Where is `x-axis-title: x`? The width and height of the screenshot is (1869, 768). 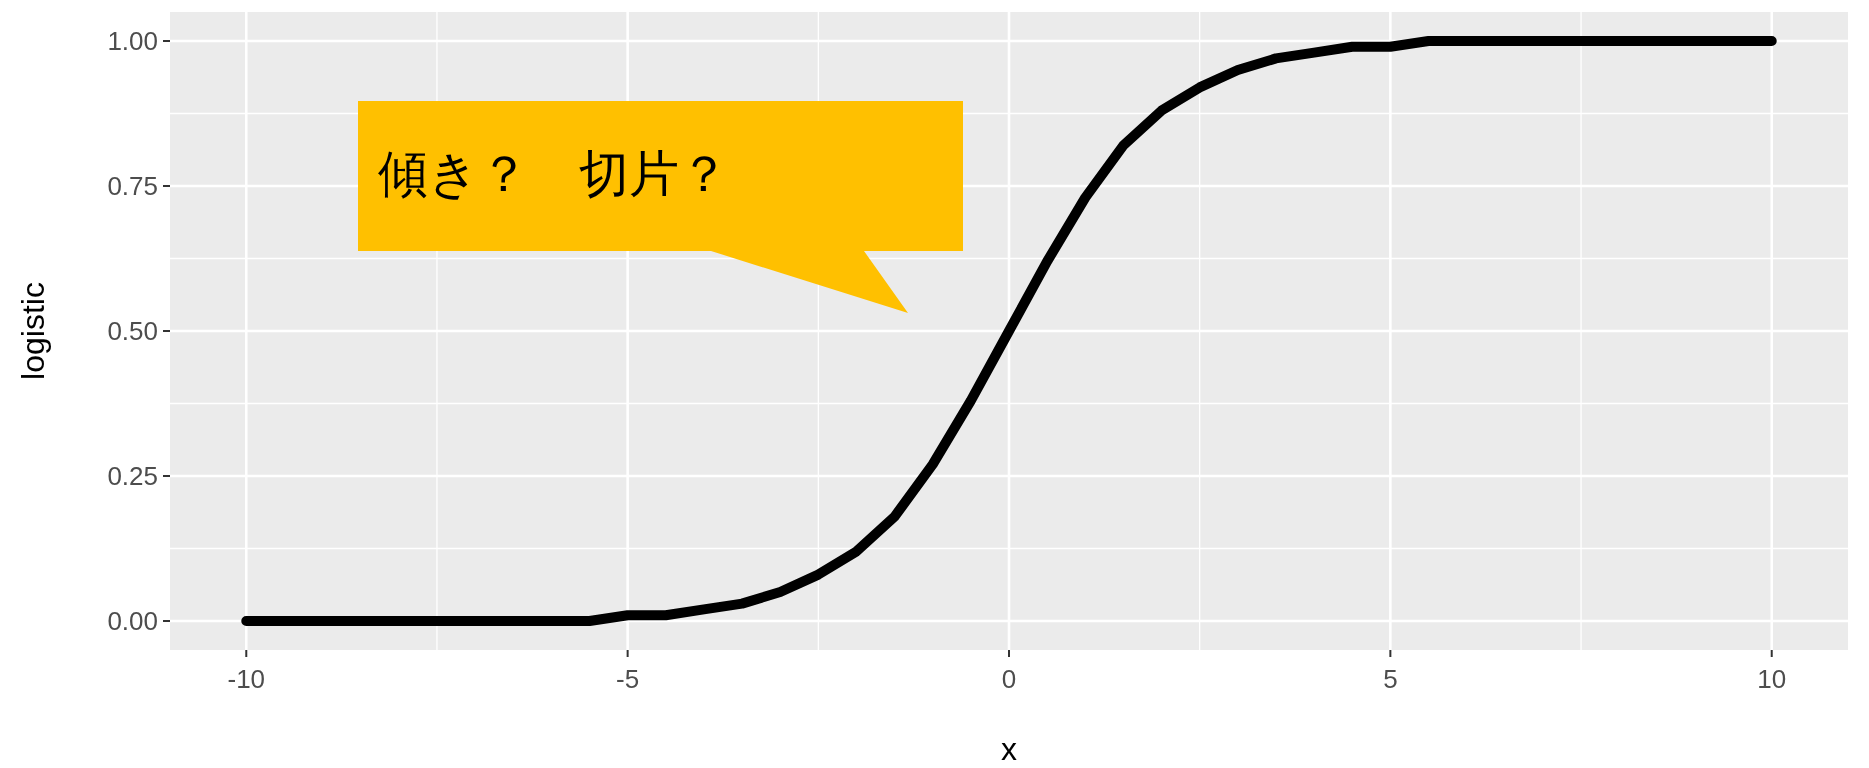 x-axis-title: x is located at coordinates (1009, 749).